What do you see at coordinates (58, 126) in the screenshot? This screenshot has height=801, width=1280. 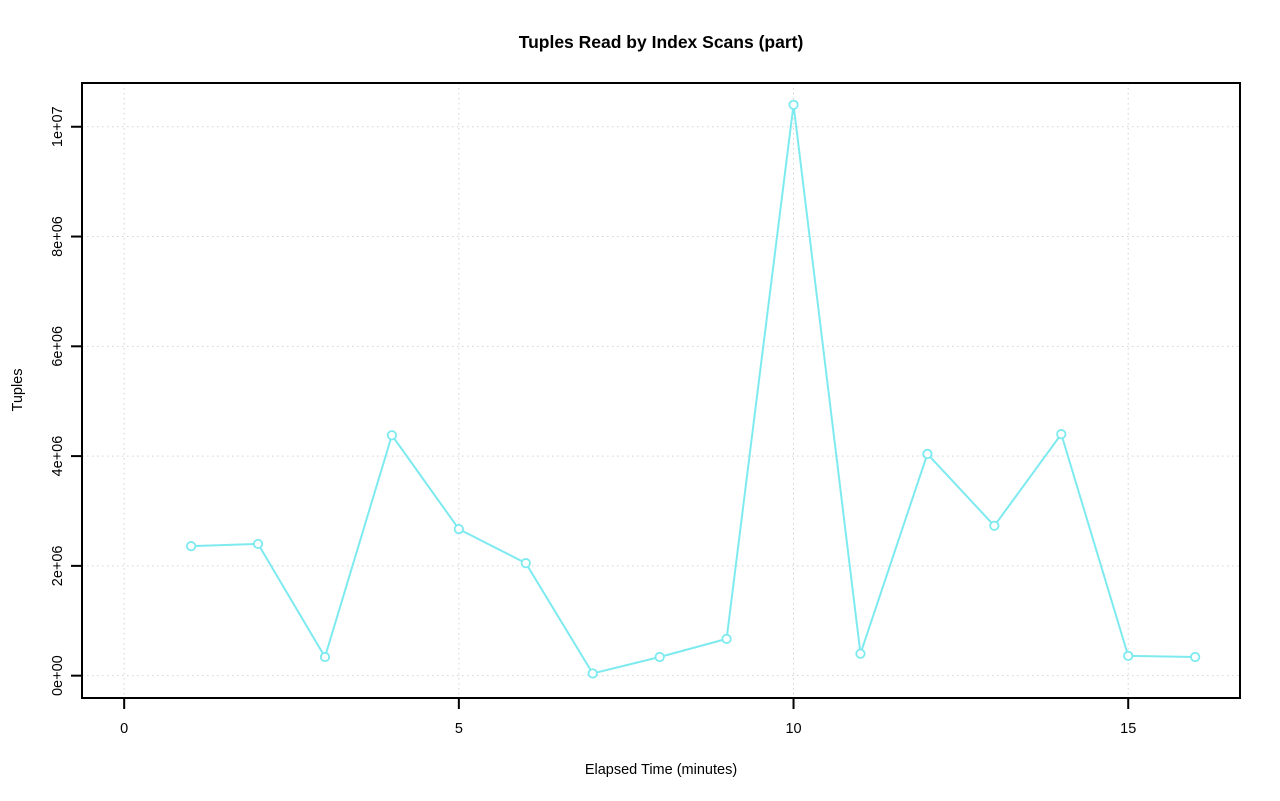 I see `y-tick-label: 1e+07` at bounding box center [58, 126].